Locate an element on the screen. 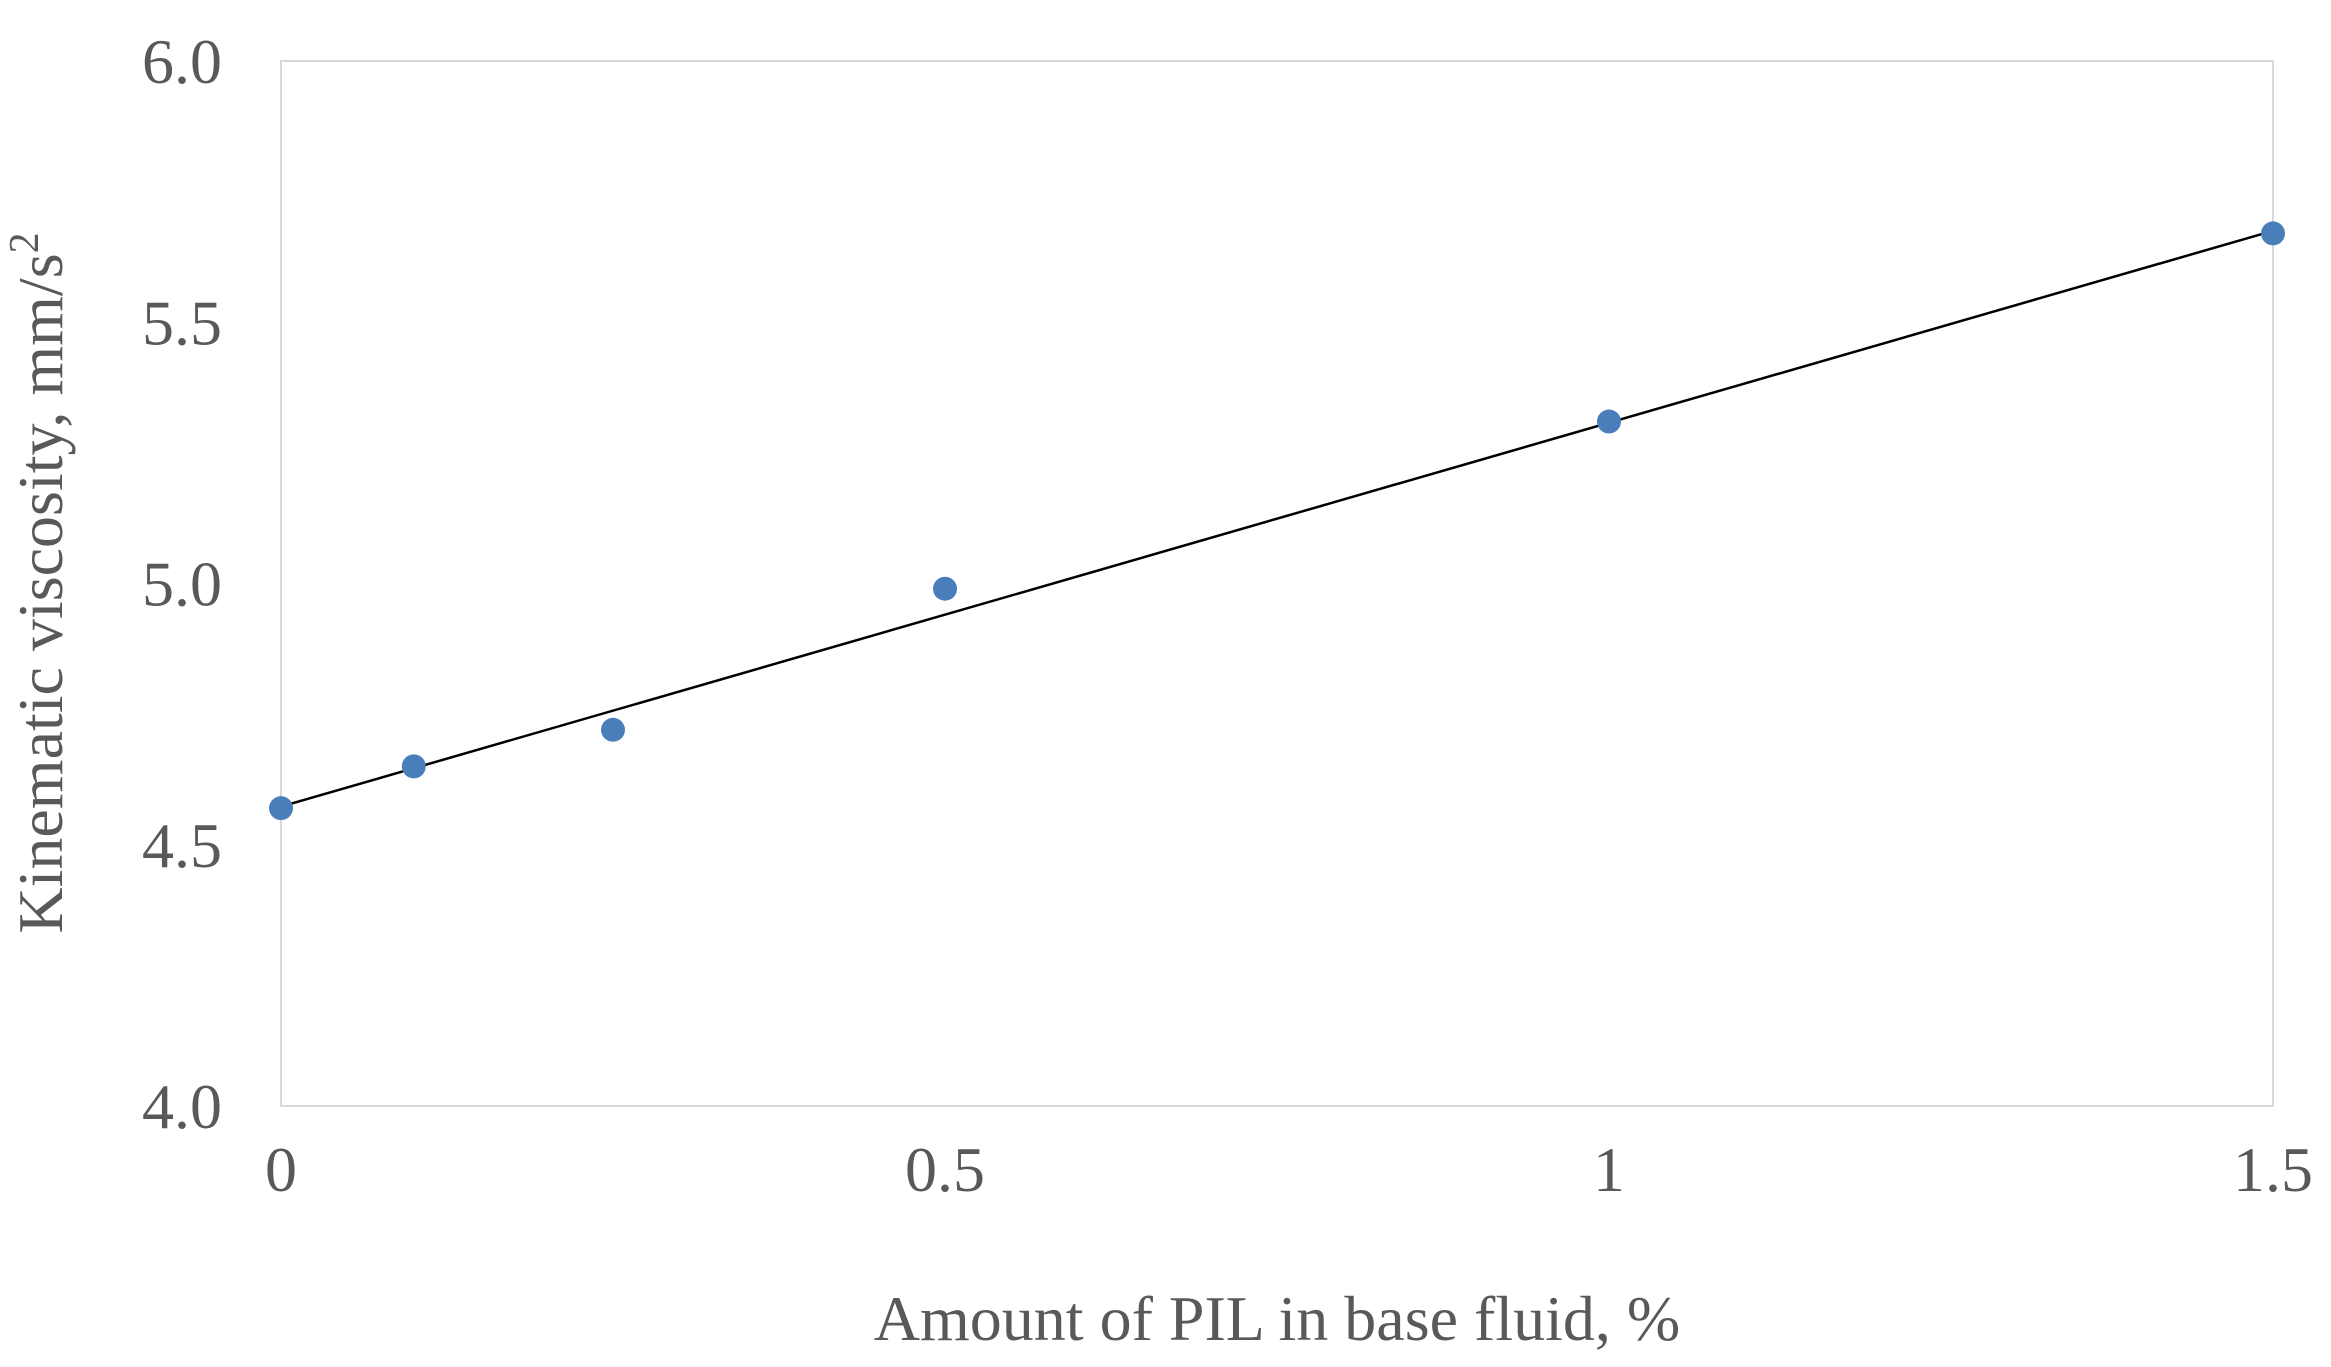 Image resolution: width=2331 pixels, height=1367 pixels. y-axis-title-text: Kinematic viscosity, mm/s is located at coordinates (40, 593).